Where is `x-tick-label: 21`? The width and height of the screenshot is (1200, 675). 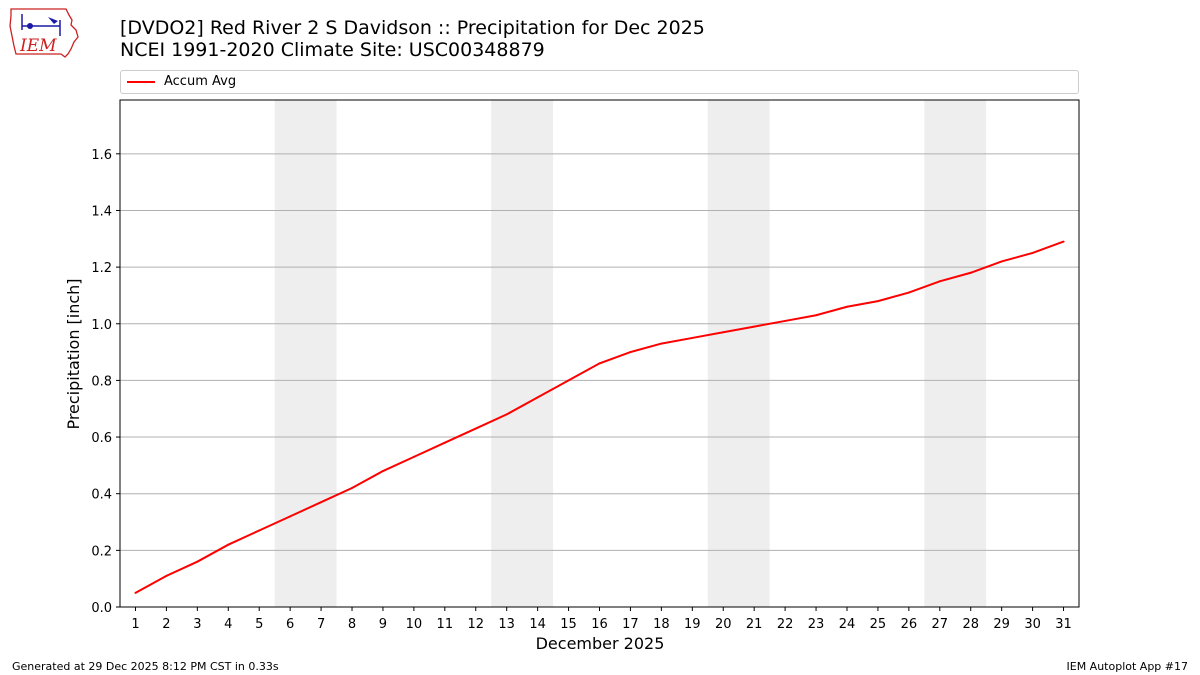
x-tick-label: 21 is located at coordinates (754, 624).